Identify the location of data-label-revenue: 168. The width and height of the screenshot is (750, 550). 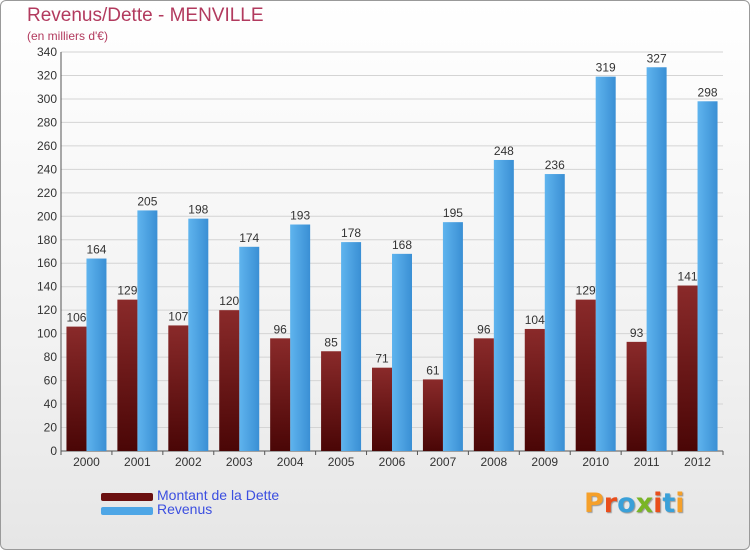
(402, 245).